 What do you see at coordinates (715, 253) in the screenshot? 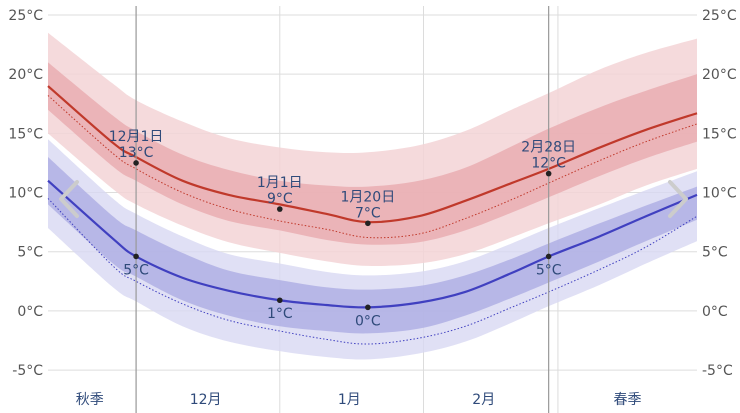
I see `y-tick-label-right: 5°C` at bounding box center [715, 253].